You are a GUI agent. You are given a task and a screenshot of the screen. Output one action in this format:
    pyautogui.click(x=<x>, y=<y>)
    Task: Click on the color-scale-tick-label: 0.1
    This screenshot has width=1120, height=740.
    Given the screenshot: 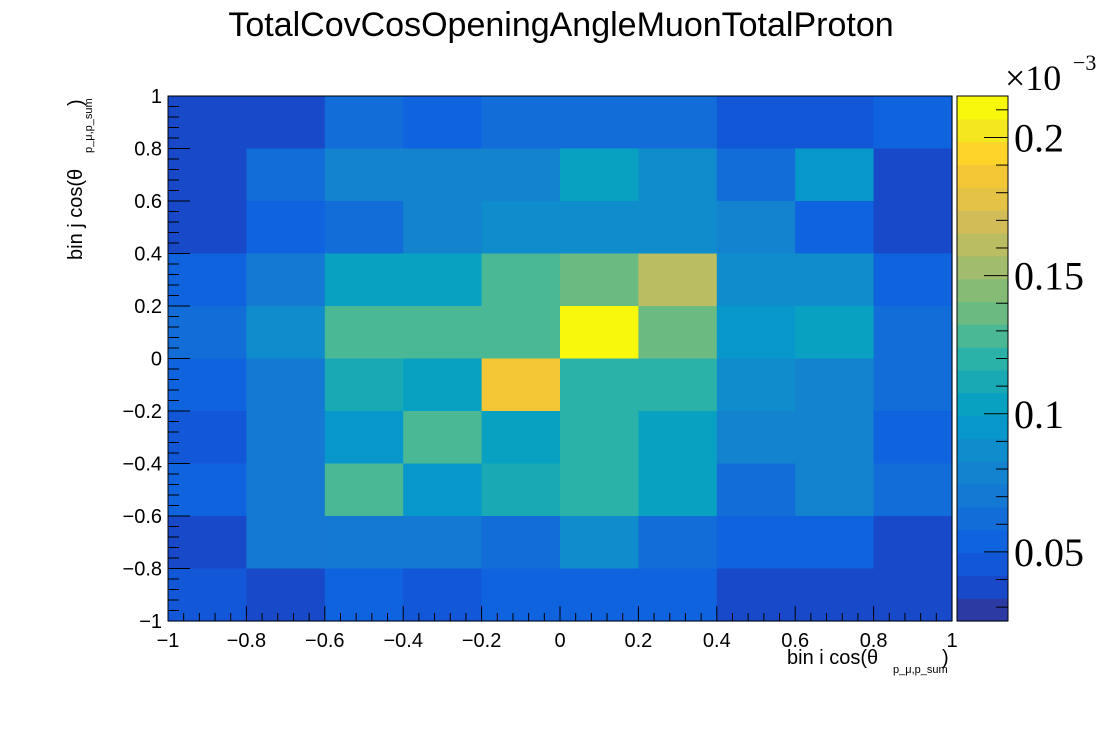 What is the action you would take?
    pyautogui.click(x=1039, y=414)
    